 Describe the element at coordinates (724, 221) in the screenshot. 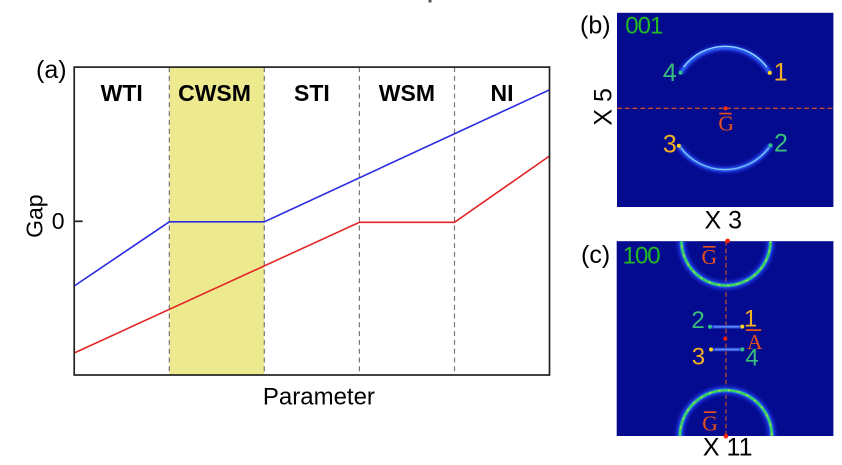

I see `svg-text: X 3` at that location.